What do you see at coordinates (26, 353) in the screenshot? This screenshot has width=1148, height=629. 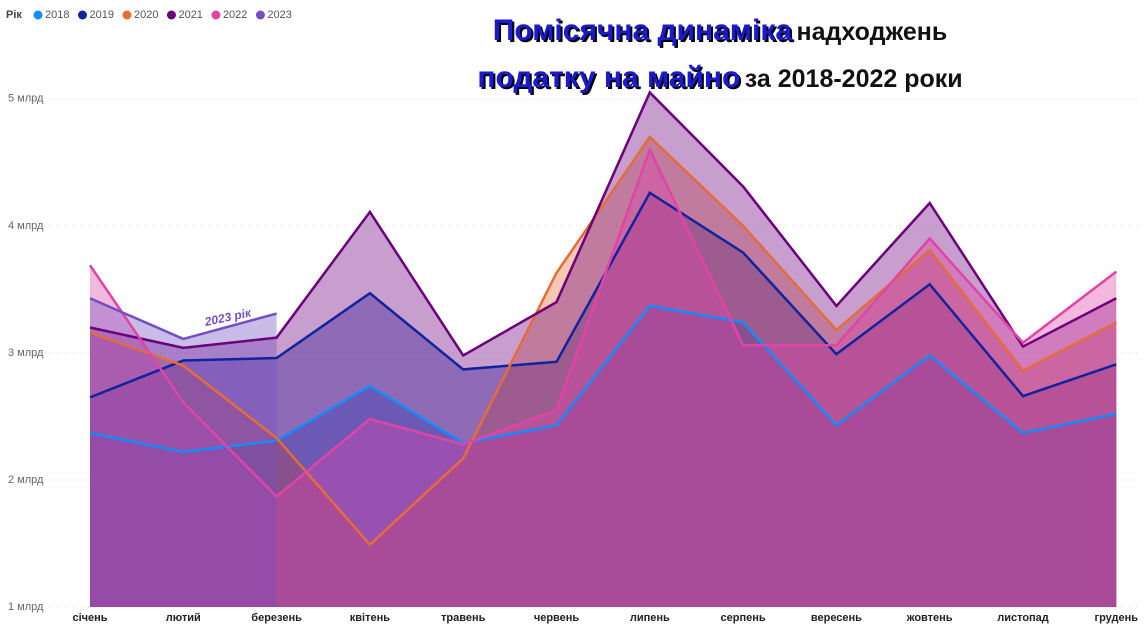 I see `y-tick-label: 3 млрд` at bounding box center [26, 353].